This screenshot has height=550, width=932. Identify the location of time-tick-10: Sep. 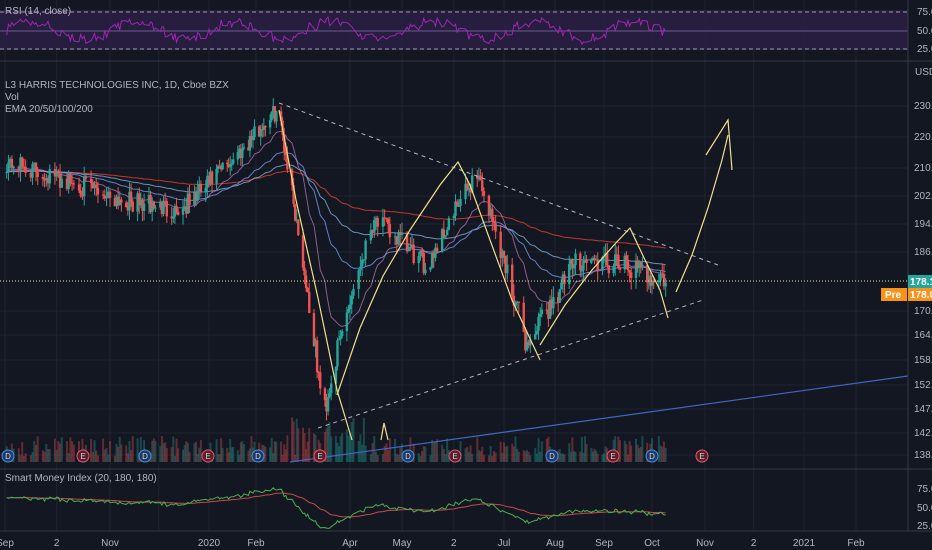
(604, 543).